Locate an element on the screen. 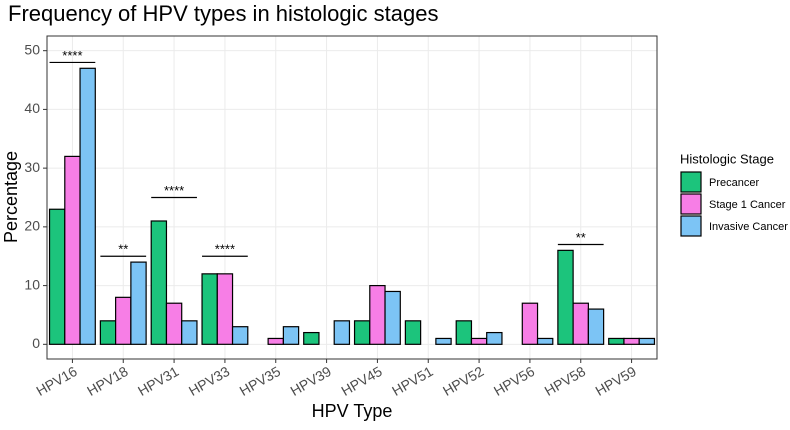 This screenshot has height=430, width=790. x-tick-label: HPV52 is located at coordinates (463, 381).